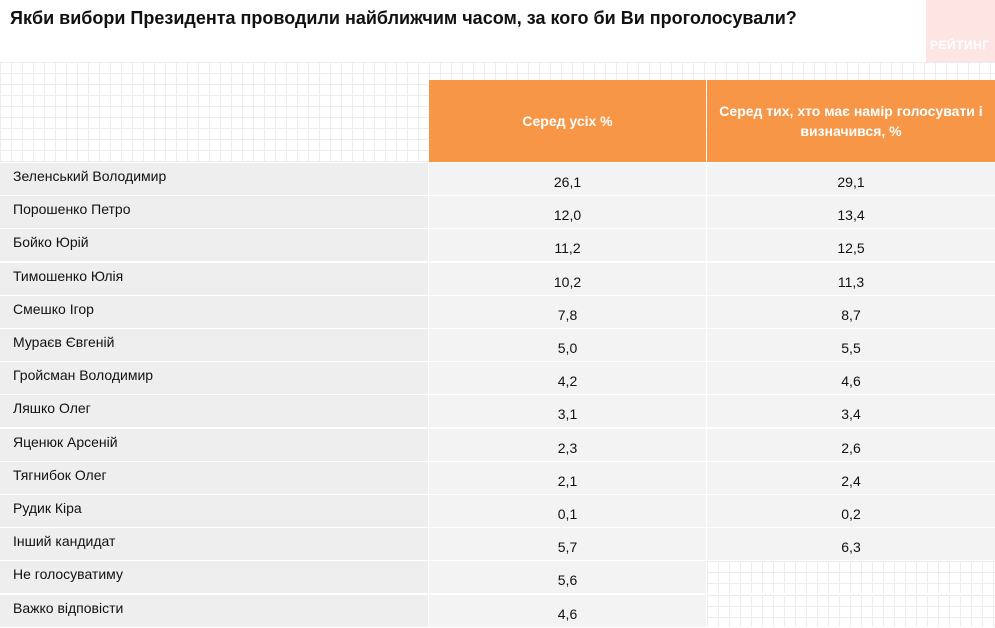 The width and height of the screenshot is (995, 628). Describe the element at coordinates (960, 45) in the screenshot. I see `logo-text: РЕЙТИНГ` at that location.